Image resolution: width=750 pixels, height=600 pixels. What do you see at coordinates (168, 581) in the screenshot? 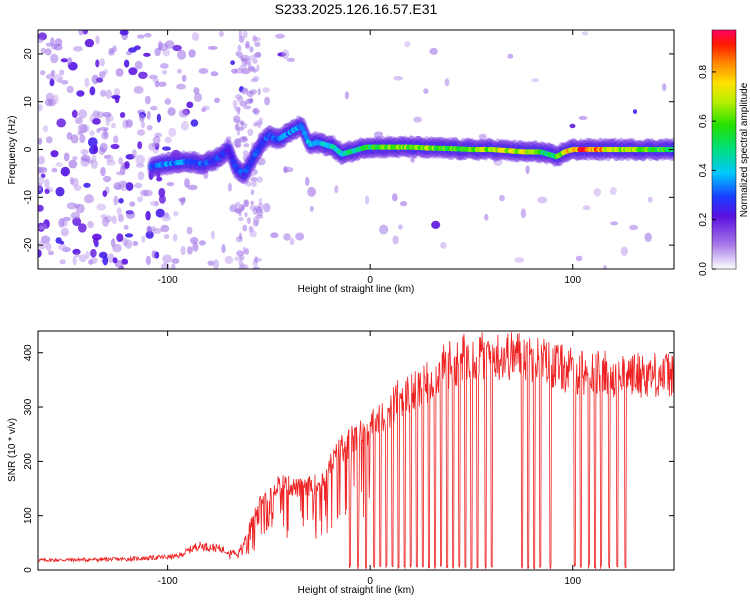
I see `x-tick-label: -100` at bounding box center [168, 581].